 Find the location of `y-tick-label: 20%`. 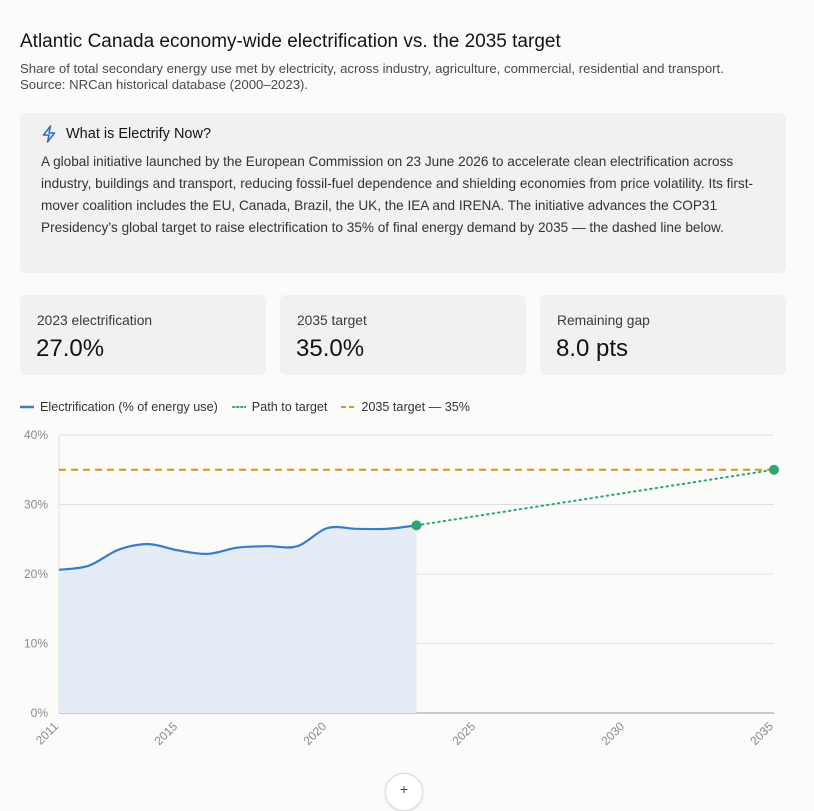

y-tick-label: 20% is located at coordinates (36, 574).